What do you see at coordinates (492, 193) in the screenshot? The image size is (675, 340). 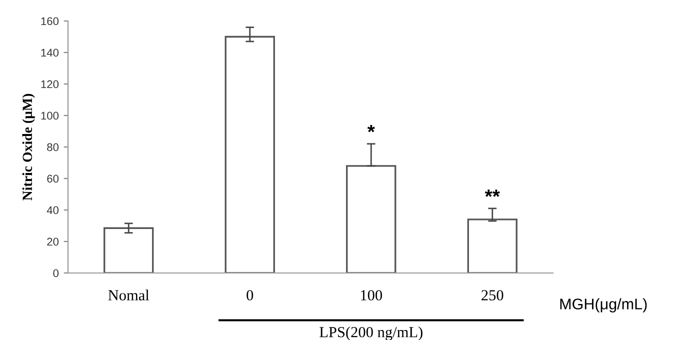 I see `annotation: **` at bounding box center [492, 193].